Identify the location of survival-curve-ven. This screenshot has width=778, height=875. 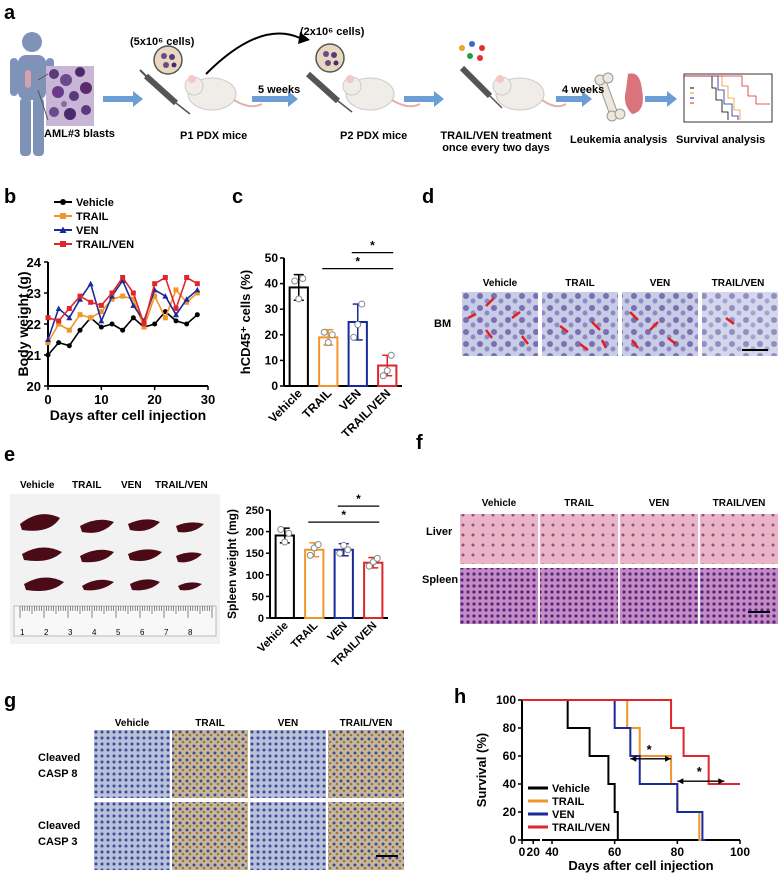
(614, 770).